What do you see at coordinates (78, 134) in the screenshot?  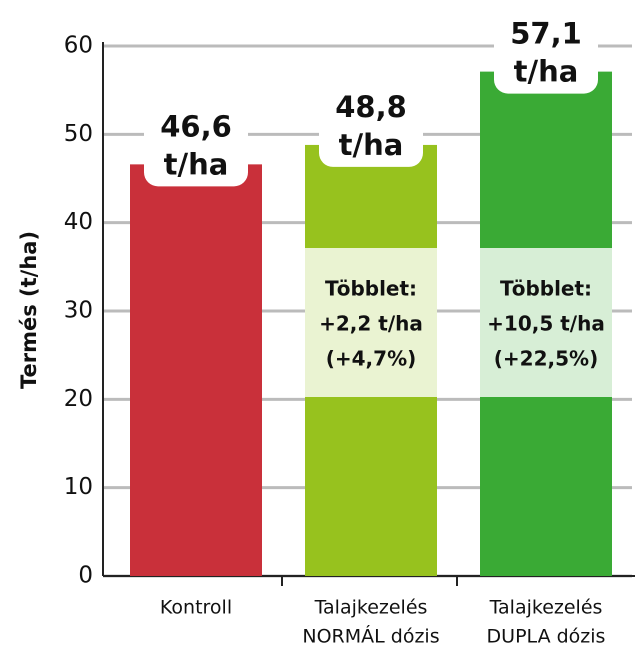 I see `y-tick-label: 50` at bounding box center [78, 134].